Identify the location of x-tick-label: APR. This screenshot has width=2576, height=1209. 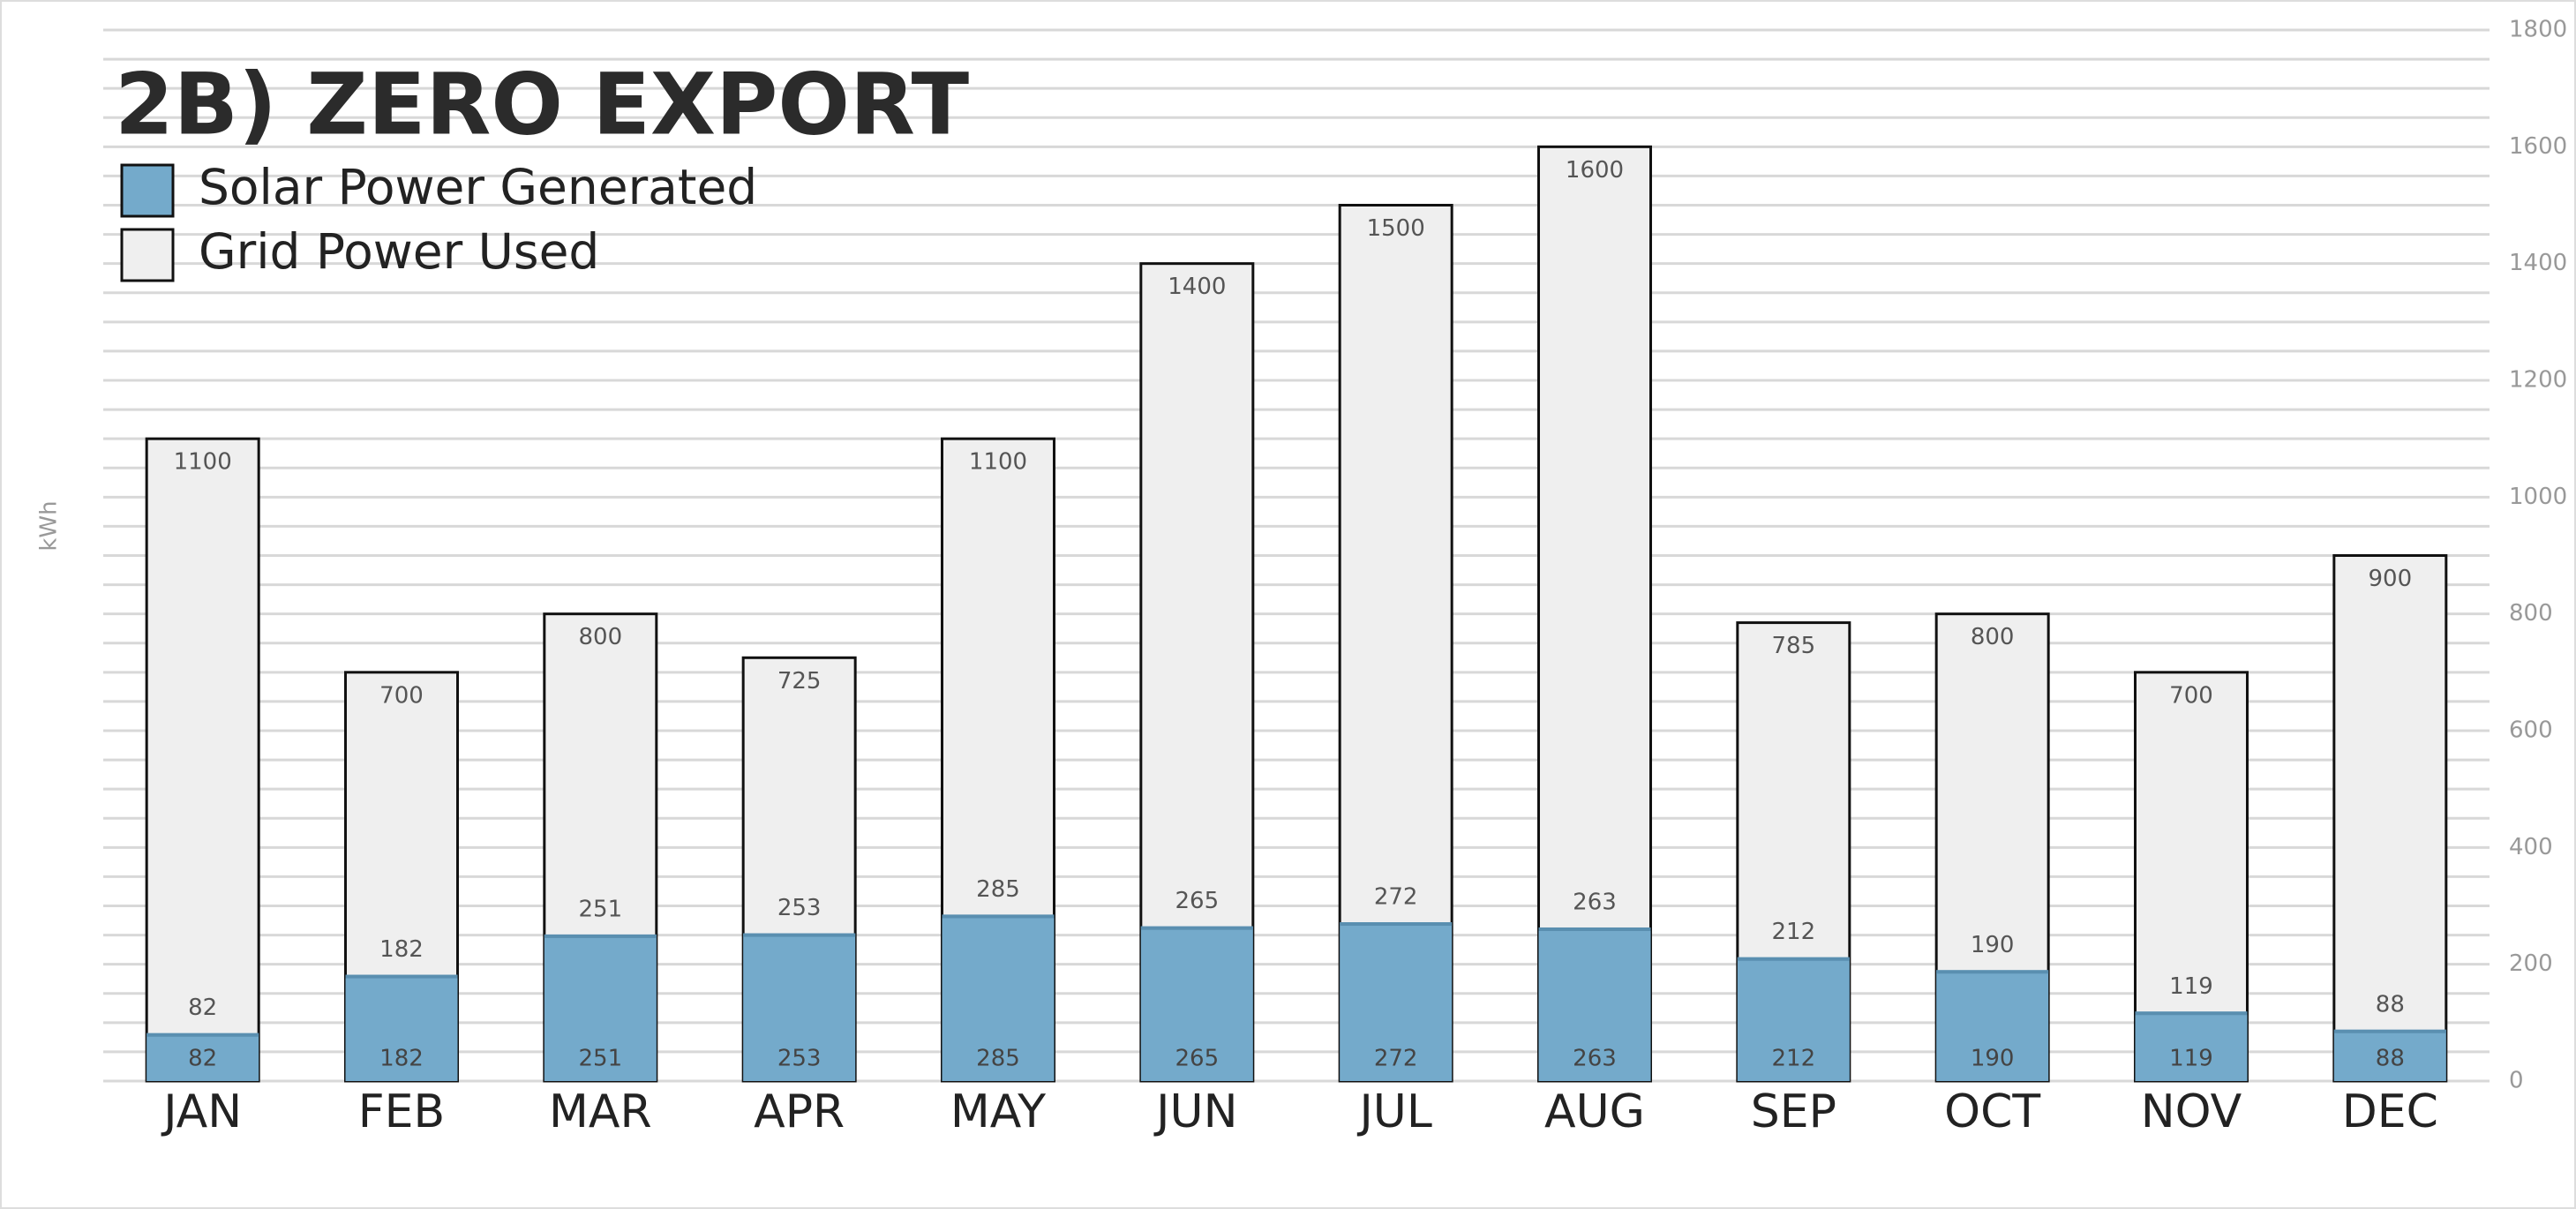
(799, 1111).